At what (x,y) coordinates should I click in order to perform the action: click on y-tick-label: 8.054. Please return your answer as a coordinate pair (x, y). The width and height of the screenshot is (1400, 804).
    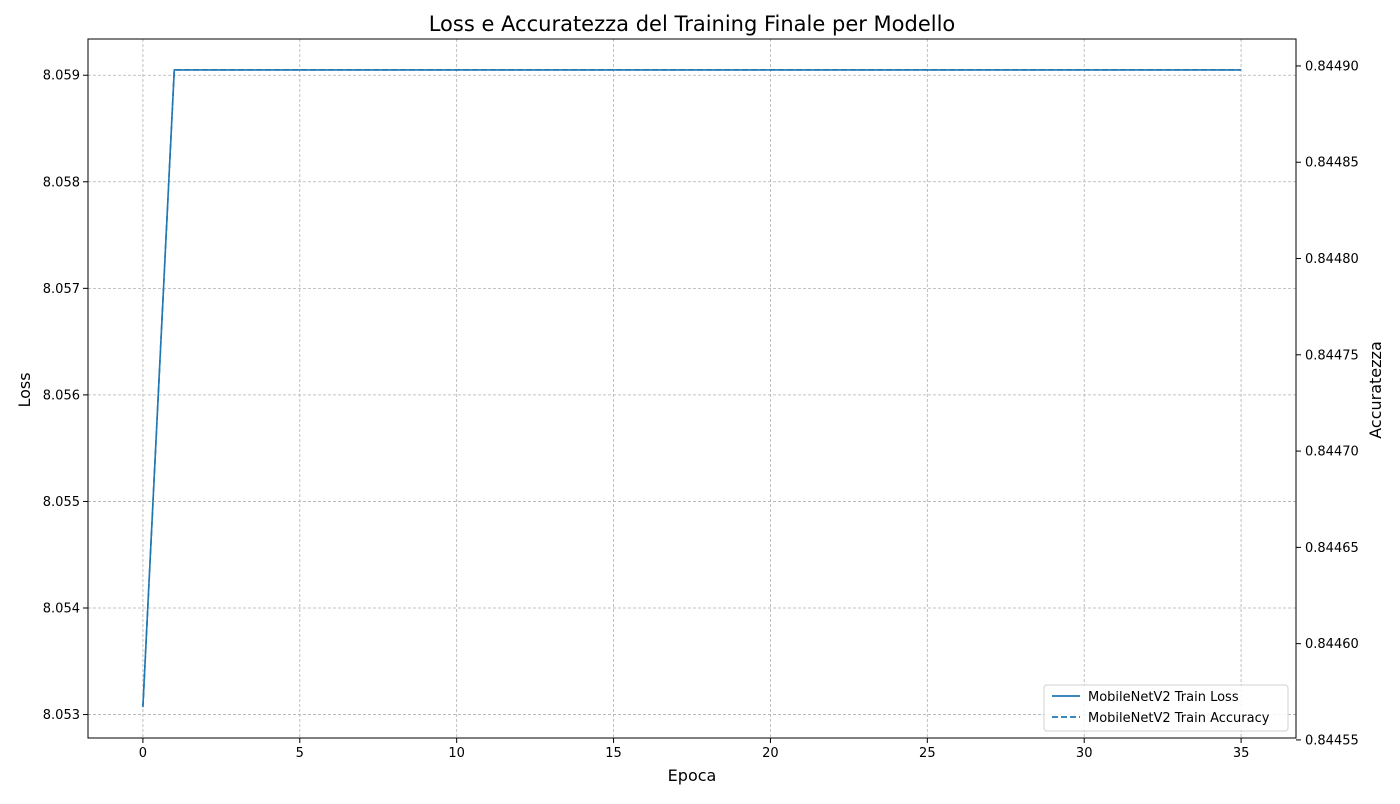
    Looking at the image, I should click on (61, 609).